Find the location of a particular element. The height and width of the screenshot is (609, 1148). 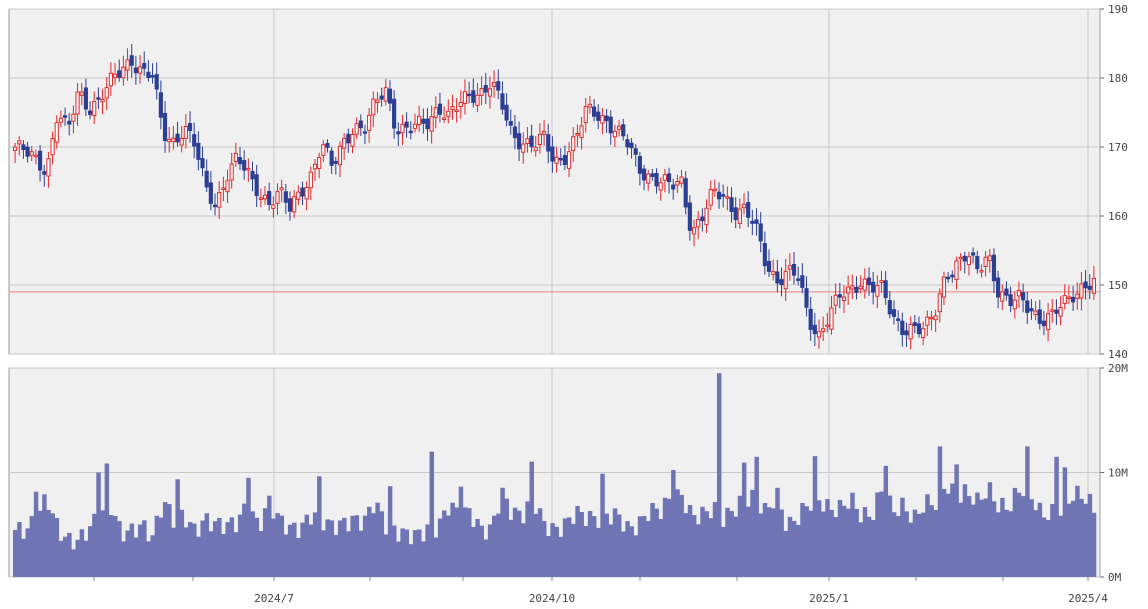

volume-tick-label: 10M is located at coordinates (1118, 473).